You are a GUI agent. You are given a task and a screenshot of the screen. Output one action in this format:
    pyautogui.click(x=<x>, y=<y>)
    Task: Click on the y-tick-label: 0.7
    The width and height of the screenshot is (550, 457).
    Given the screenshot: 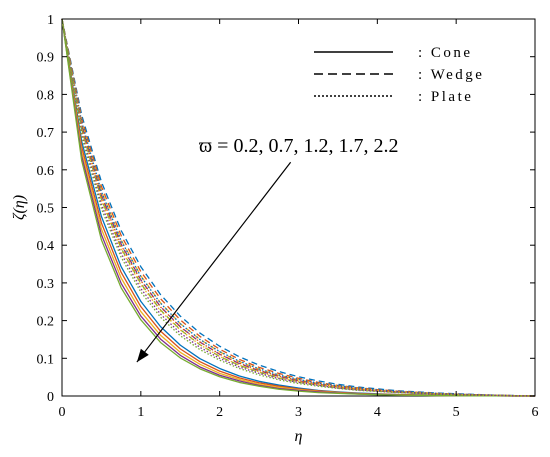 What is the action you would take?
    pyautogui.click(x=46, y=133)
    